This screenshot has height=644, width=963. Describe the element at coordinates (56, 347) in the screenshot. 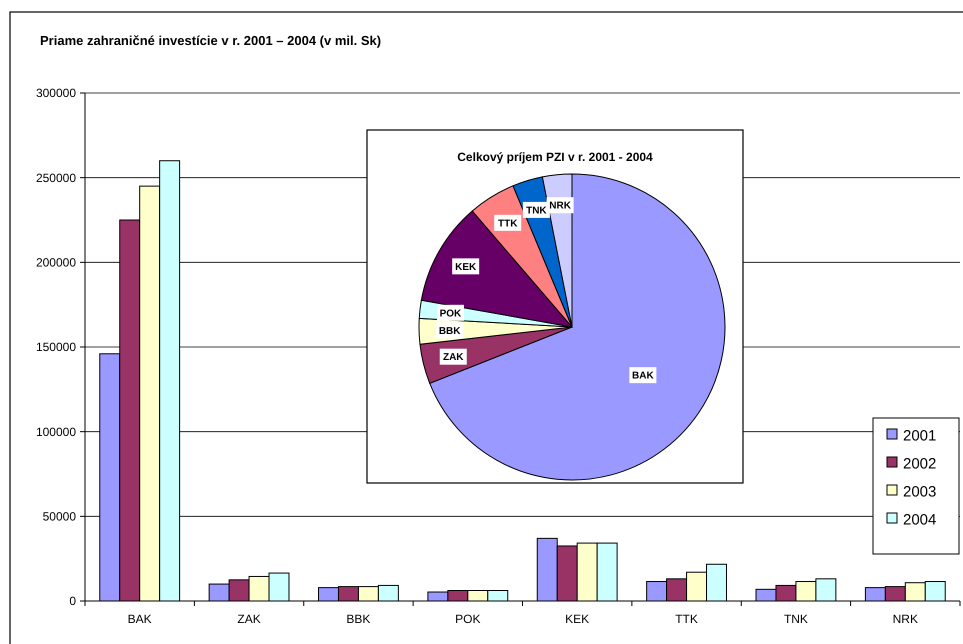

I see `y-tick-label: 150000` at that location.